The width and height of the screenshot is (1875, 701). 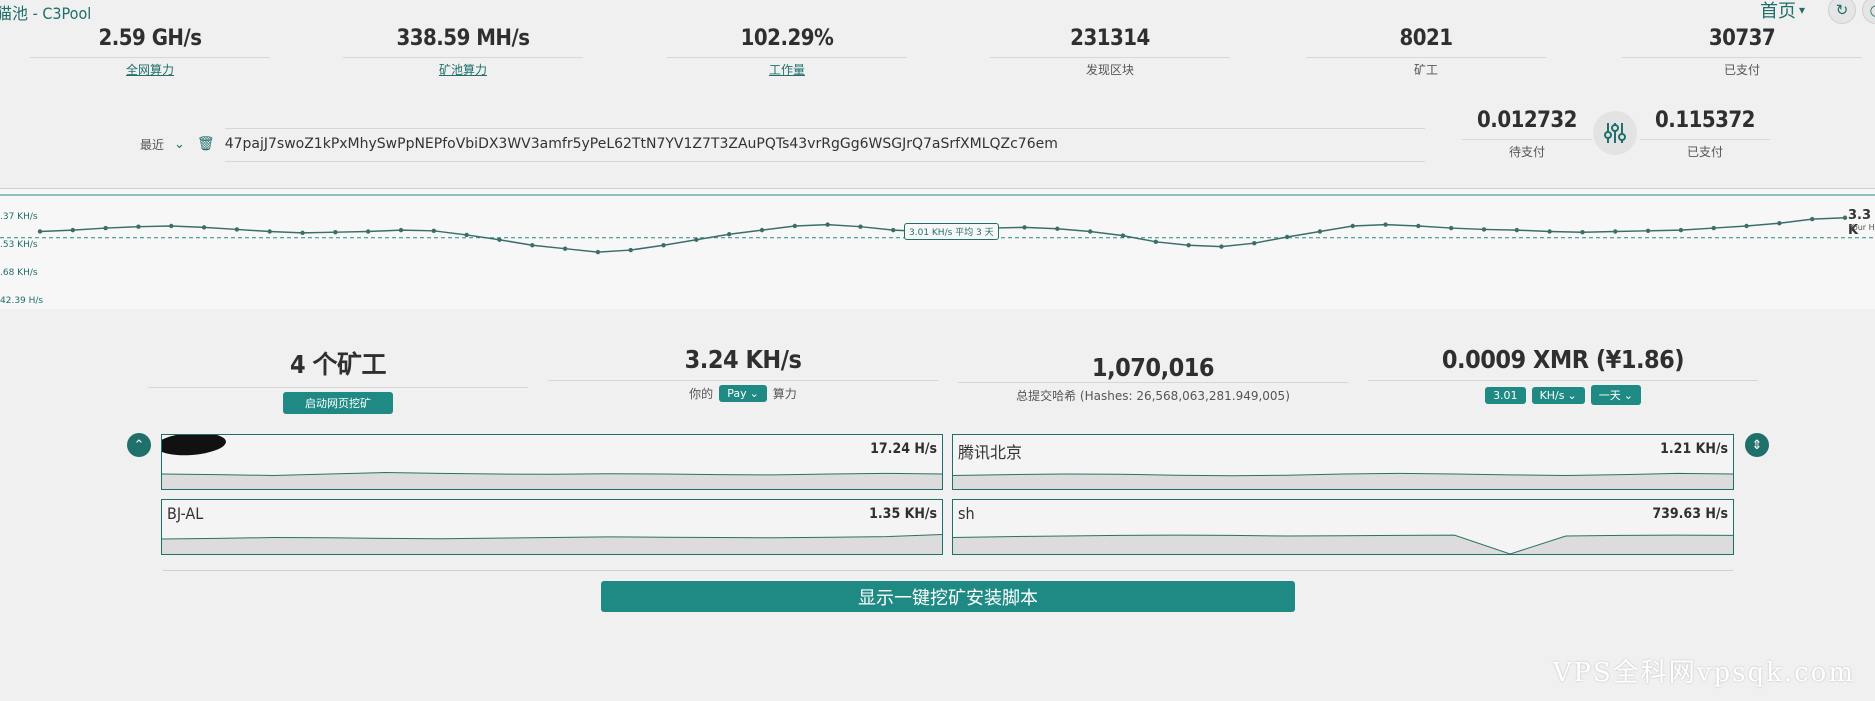 What do you see at coordinates (338, 403) in the screenshot?
I see `start-web-mining-button: 启动网页挖矿` at bounding box center [338, 403].